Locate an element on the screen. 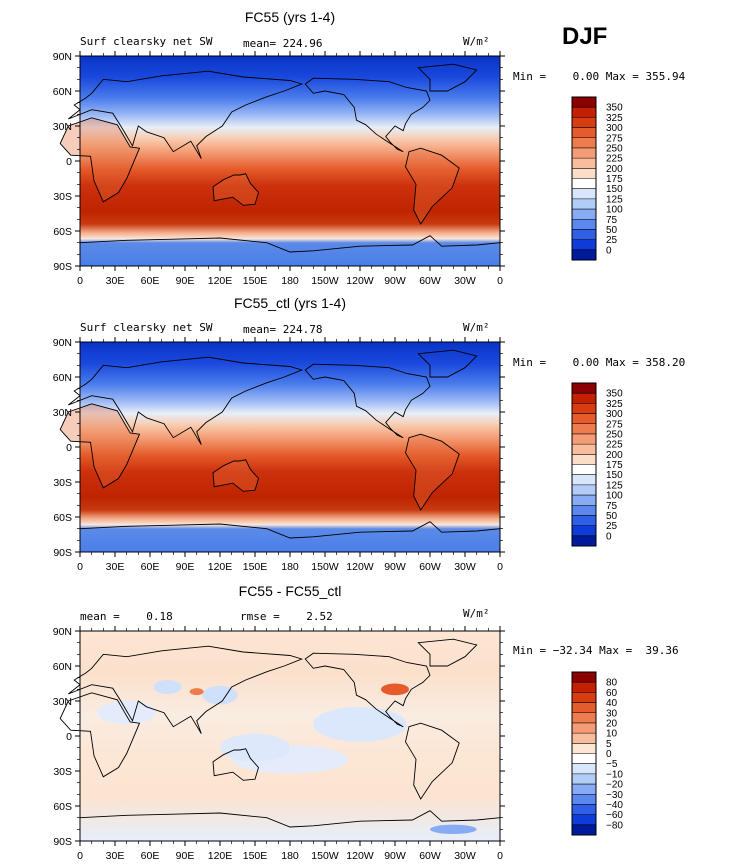 The width and height of the screenshot is (733, 866). lat-tick-label: 90N is located at coordinates (62, 632).